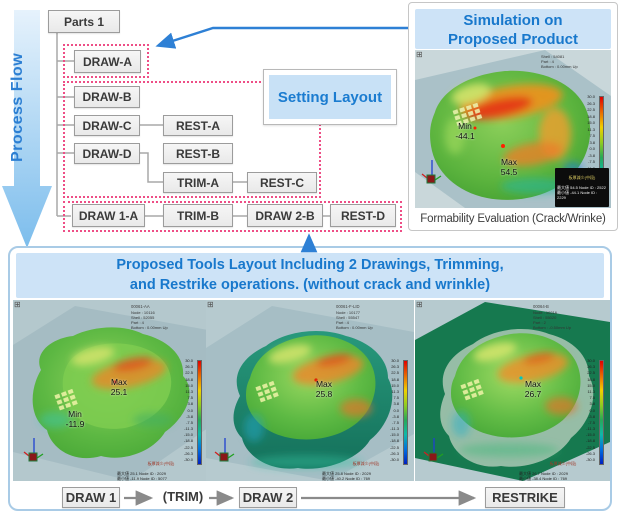 The height and width of the screenshot is (513, 620). I want to click on dotted-group-proposed, so click(232, 216).